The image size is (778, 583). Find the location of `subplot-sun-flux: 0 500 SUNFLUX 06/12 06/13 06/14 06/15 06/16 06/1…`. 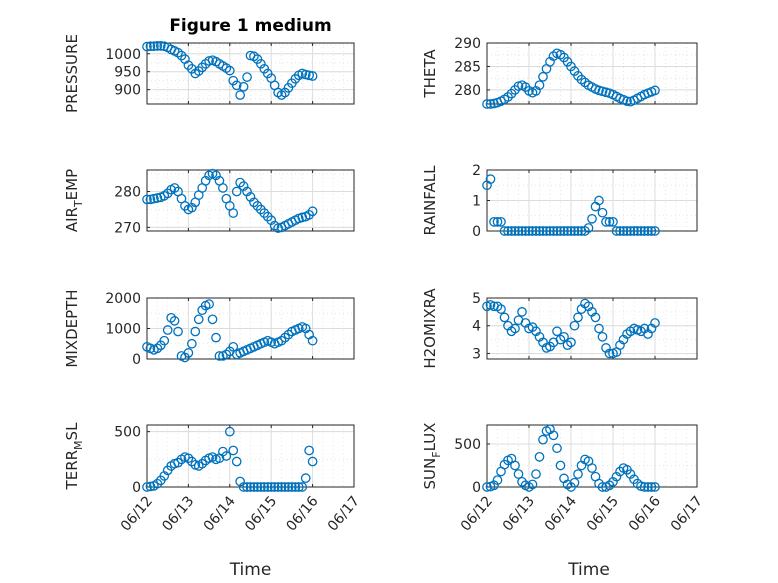

subplot-sun-flux: 0 500 SUNFLUX 06/12 06/13 06/14 06/15 06/16 06/1… is located at coordinates (563, 501).